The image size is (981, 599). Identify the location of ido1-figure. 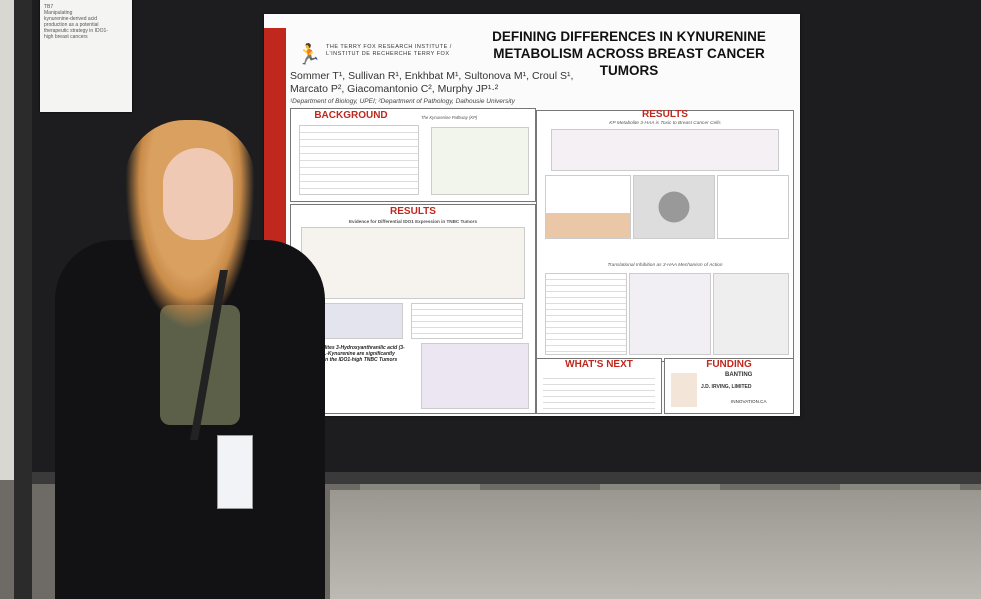
(413, 263).